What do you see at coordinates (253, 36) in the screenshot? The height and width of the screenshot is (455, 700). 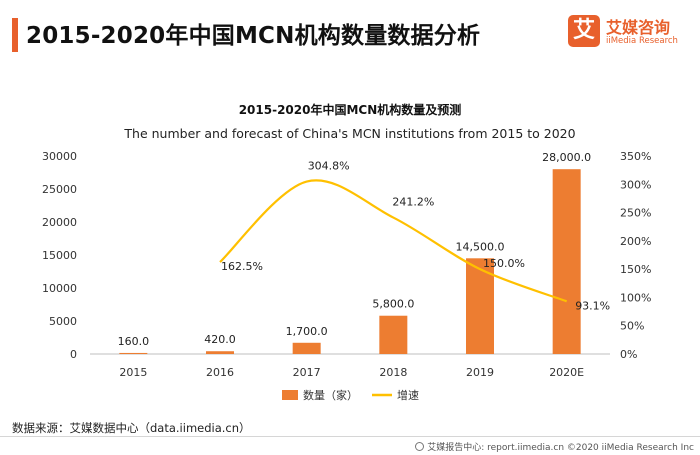 I see `page-title: 2015-2020年中国MCN机构数量数据分析` at bounding box center [253, 36].